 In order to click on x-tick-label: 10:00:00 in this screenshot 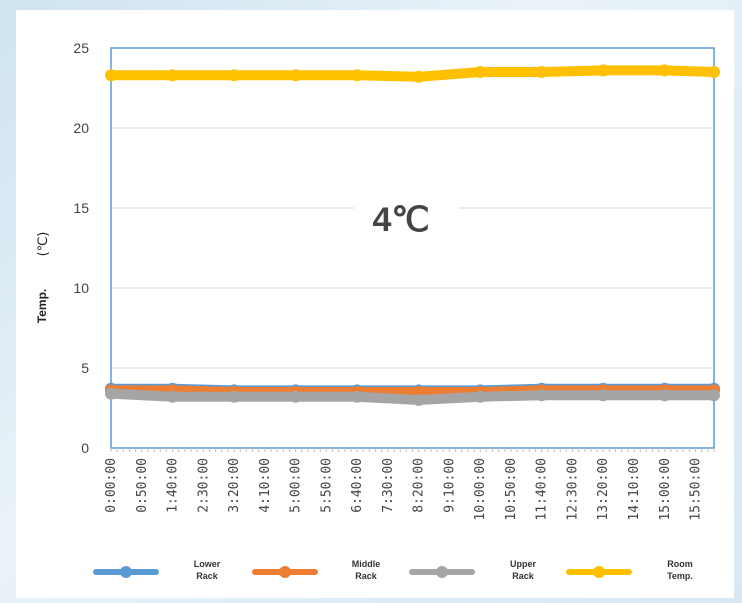, I will do `click(480, 489)`.